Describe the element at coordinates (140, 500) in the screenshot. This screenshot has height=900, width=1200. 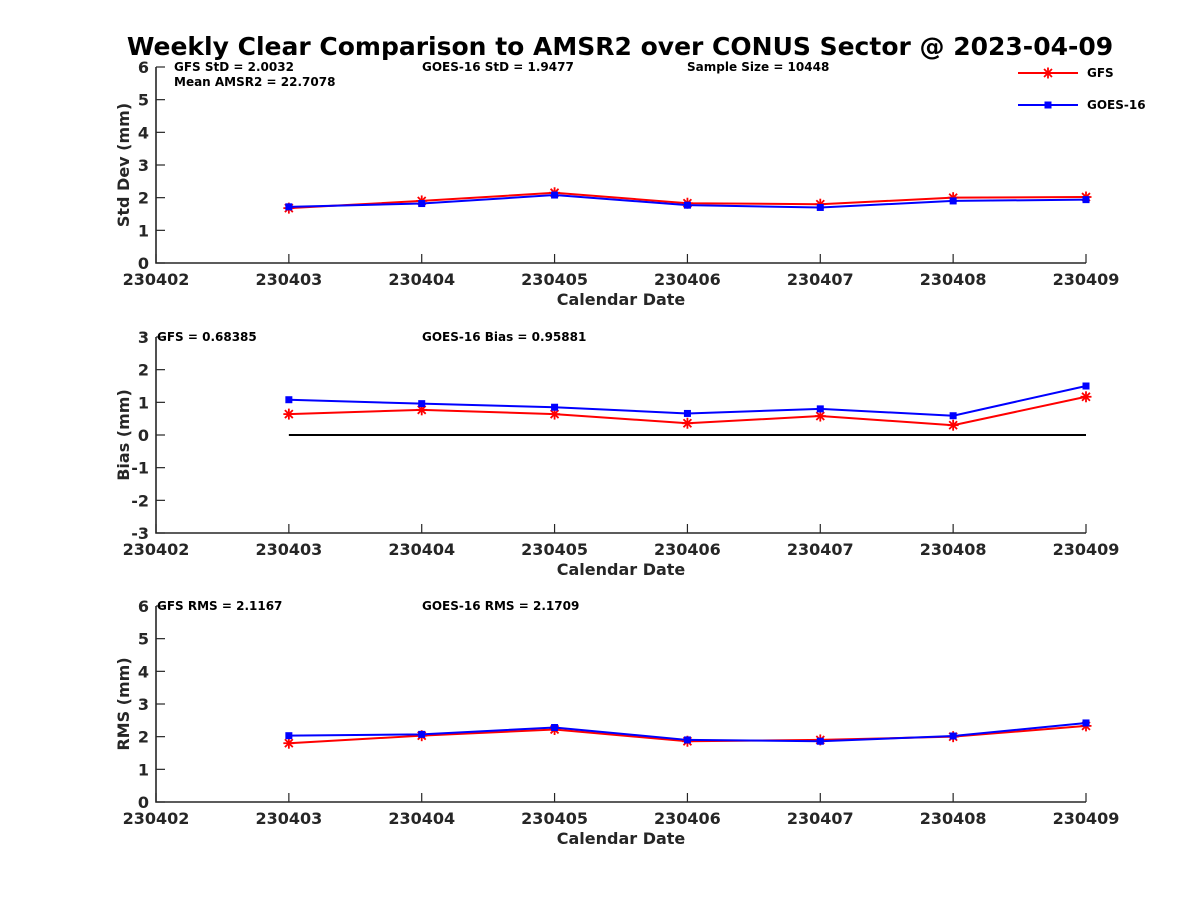
I see `y-tick-label: -2` at that location.